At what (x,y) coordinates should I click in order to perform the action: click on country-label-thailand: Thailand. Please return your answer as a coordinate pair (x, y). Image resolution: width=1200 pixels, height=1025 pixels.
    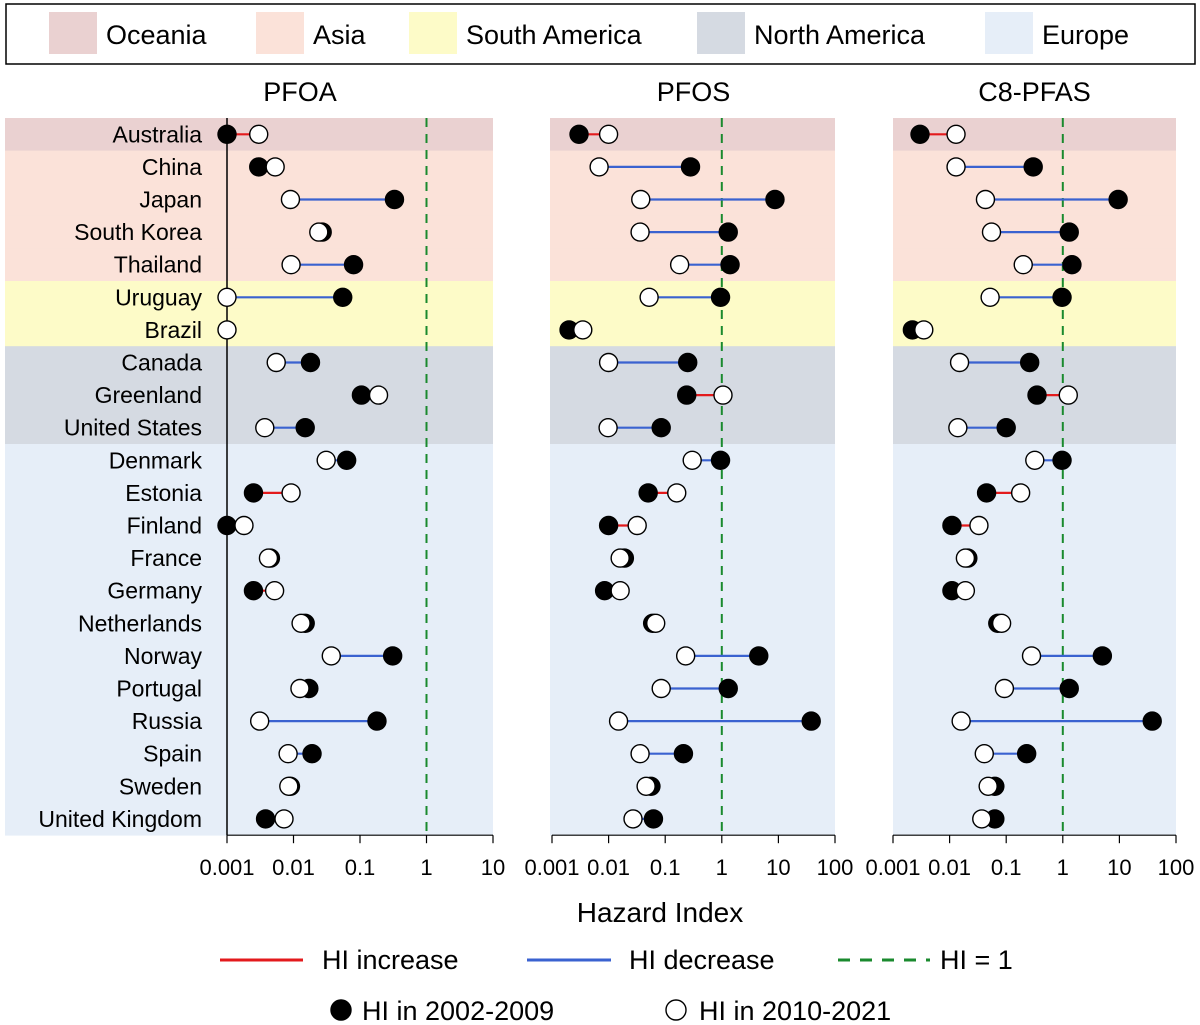
    Looking at the image, I should click on (158, 265).